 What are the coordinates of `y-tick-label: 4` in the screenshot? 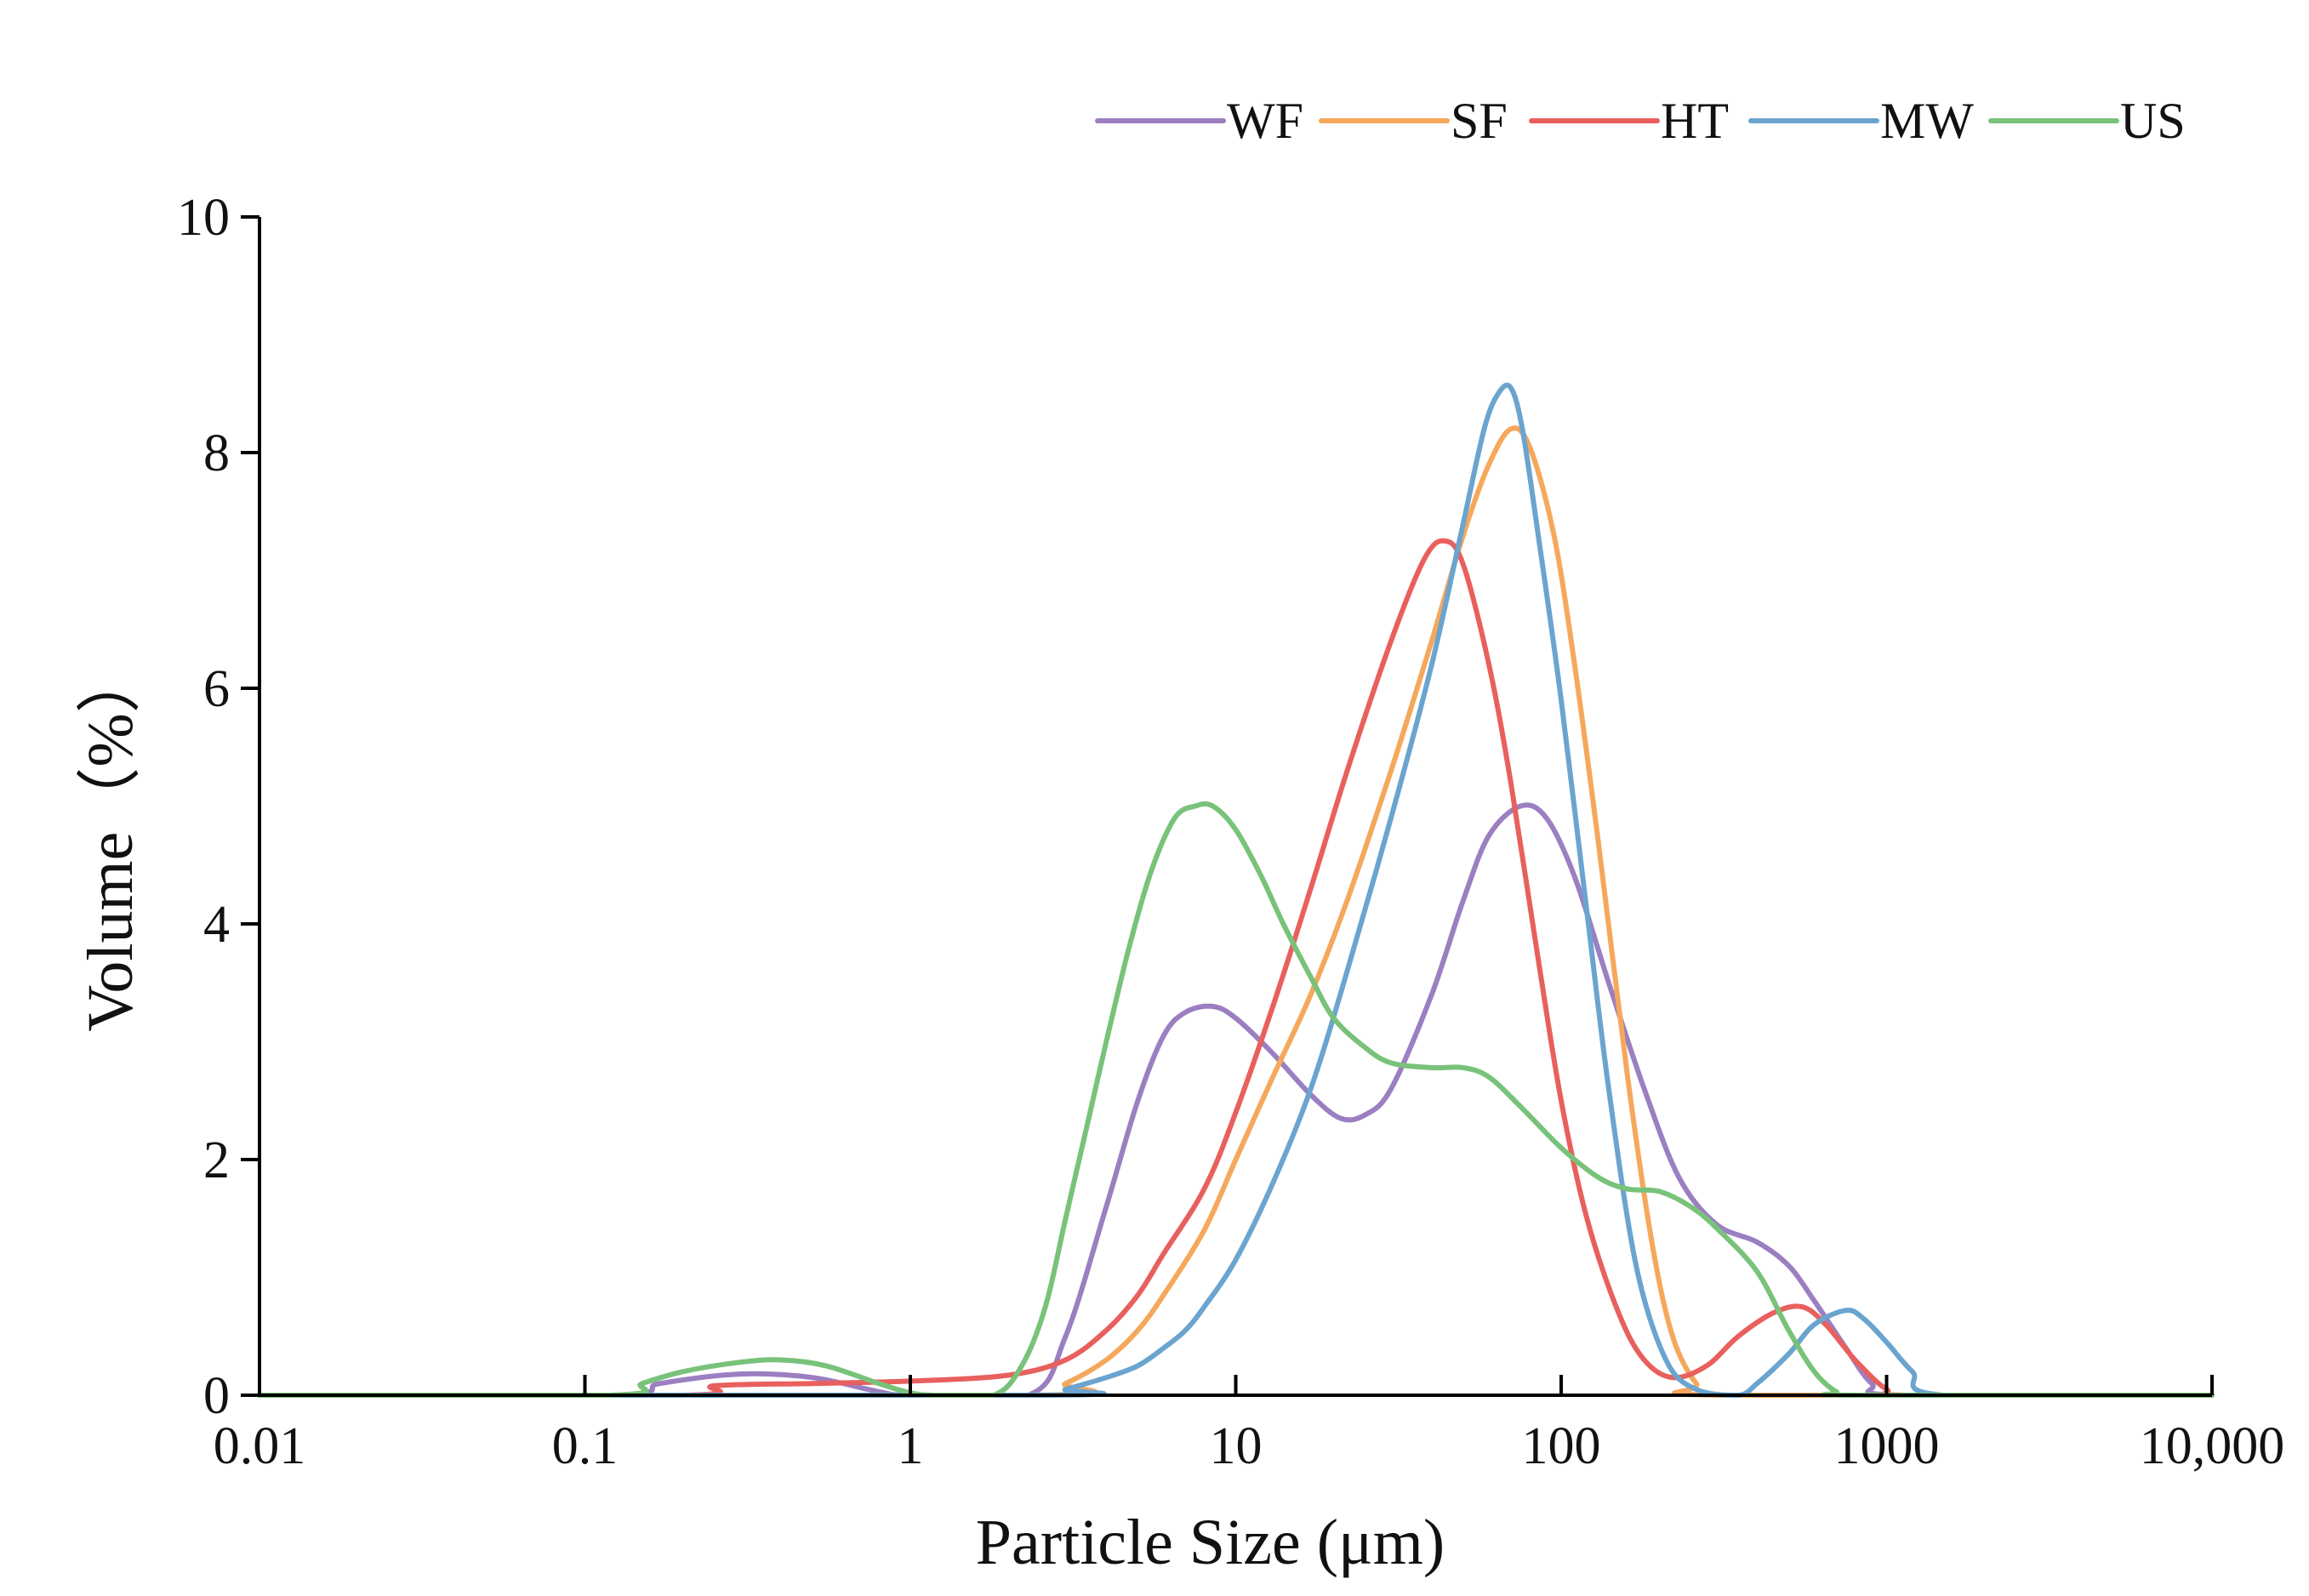 It's located at (216, 925).